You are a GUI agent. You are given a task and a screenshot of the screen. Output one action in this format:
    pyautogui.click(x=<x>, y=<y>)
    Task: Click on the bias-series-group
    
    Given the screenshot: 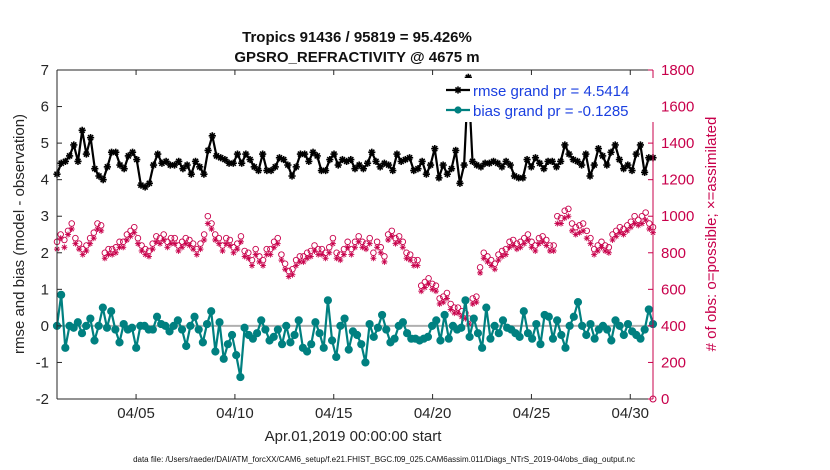 What is the action you would take?
    pyautogui.click(x=355, y=336)
    